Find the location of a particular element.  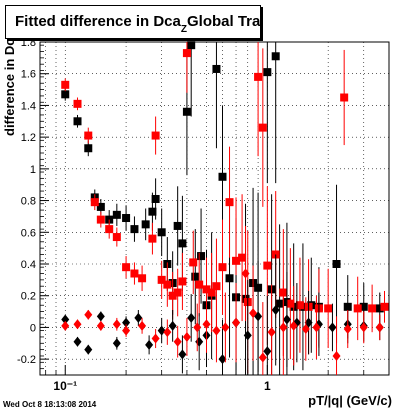

x-tick-label: 10⁻¹ is located at coordinates (65, 386).